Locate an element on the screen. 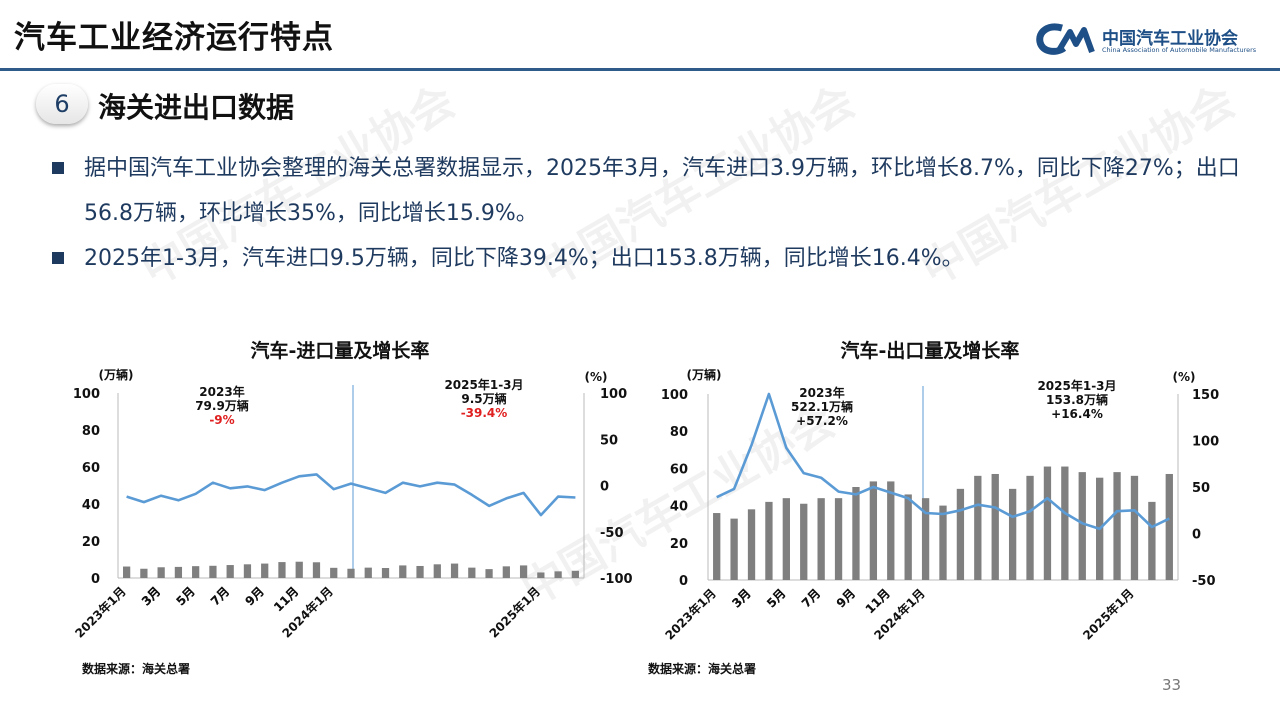  x-tick-label: 9月 is located at coordinates (846, 598).